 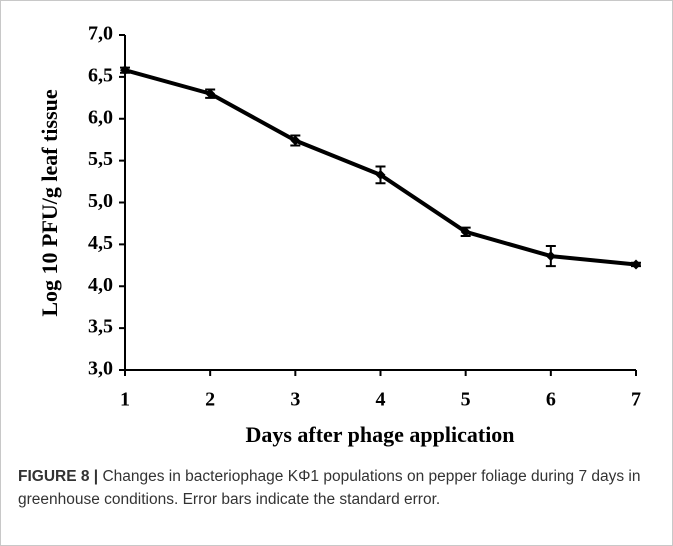 What do you see at coordinates (100, 285) in the screenshot?
I see `y-tick-label: 4,0` at bounding box center [100, 285].